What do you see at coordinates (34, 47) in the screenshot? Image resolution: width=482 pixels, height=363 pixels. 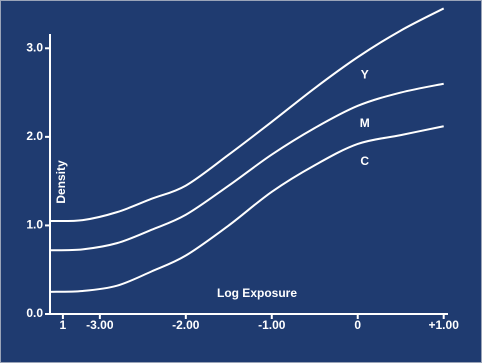 I see `y-tick-label: 3.0` at bounding box center [34, 47].